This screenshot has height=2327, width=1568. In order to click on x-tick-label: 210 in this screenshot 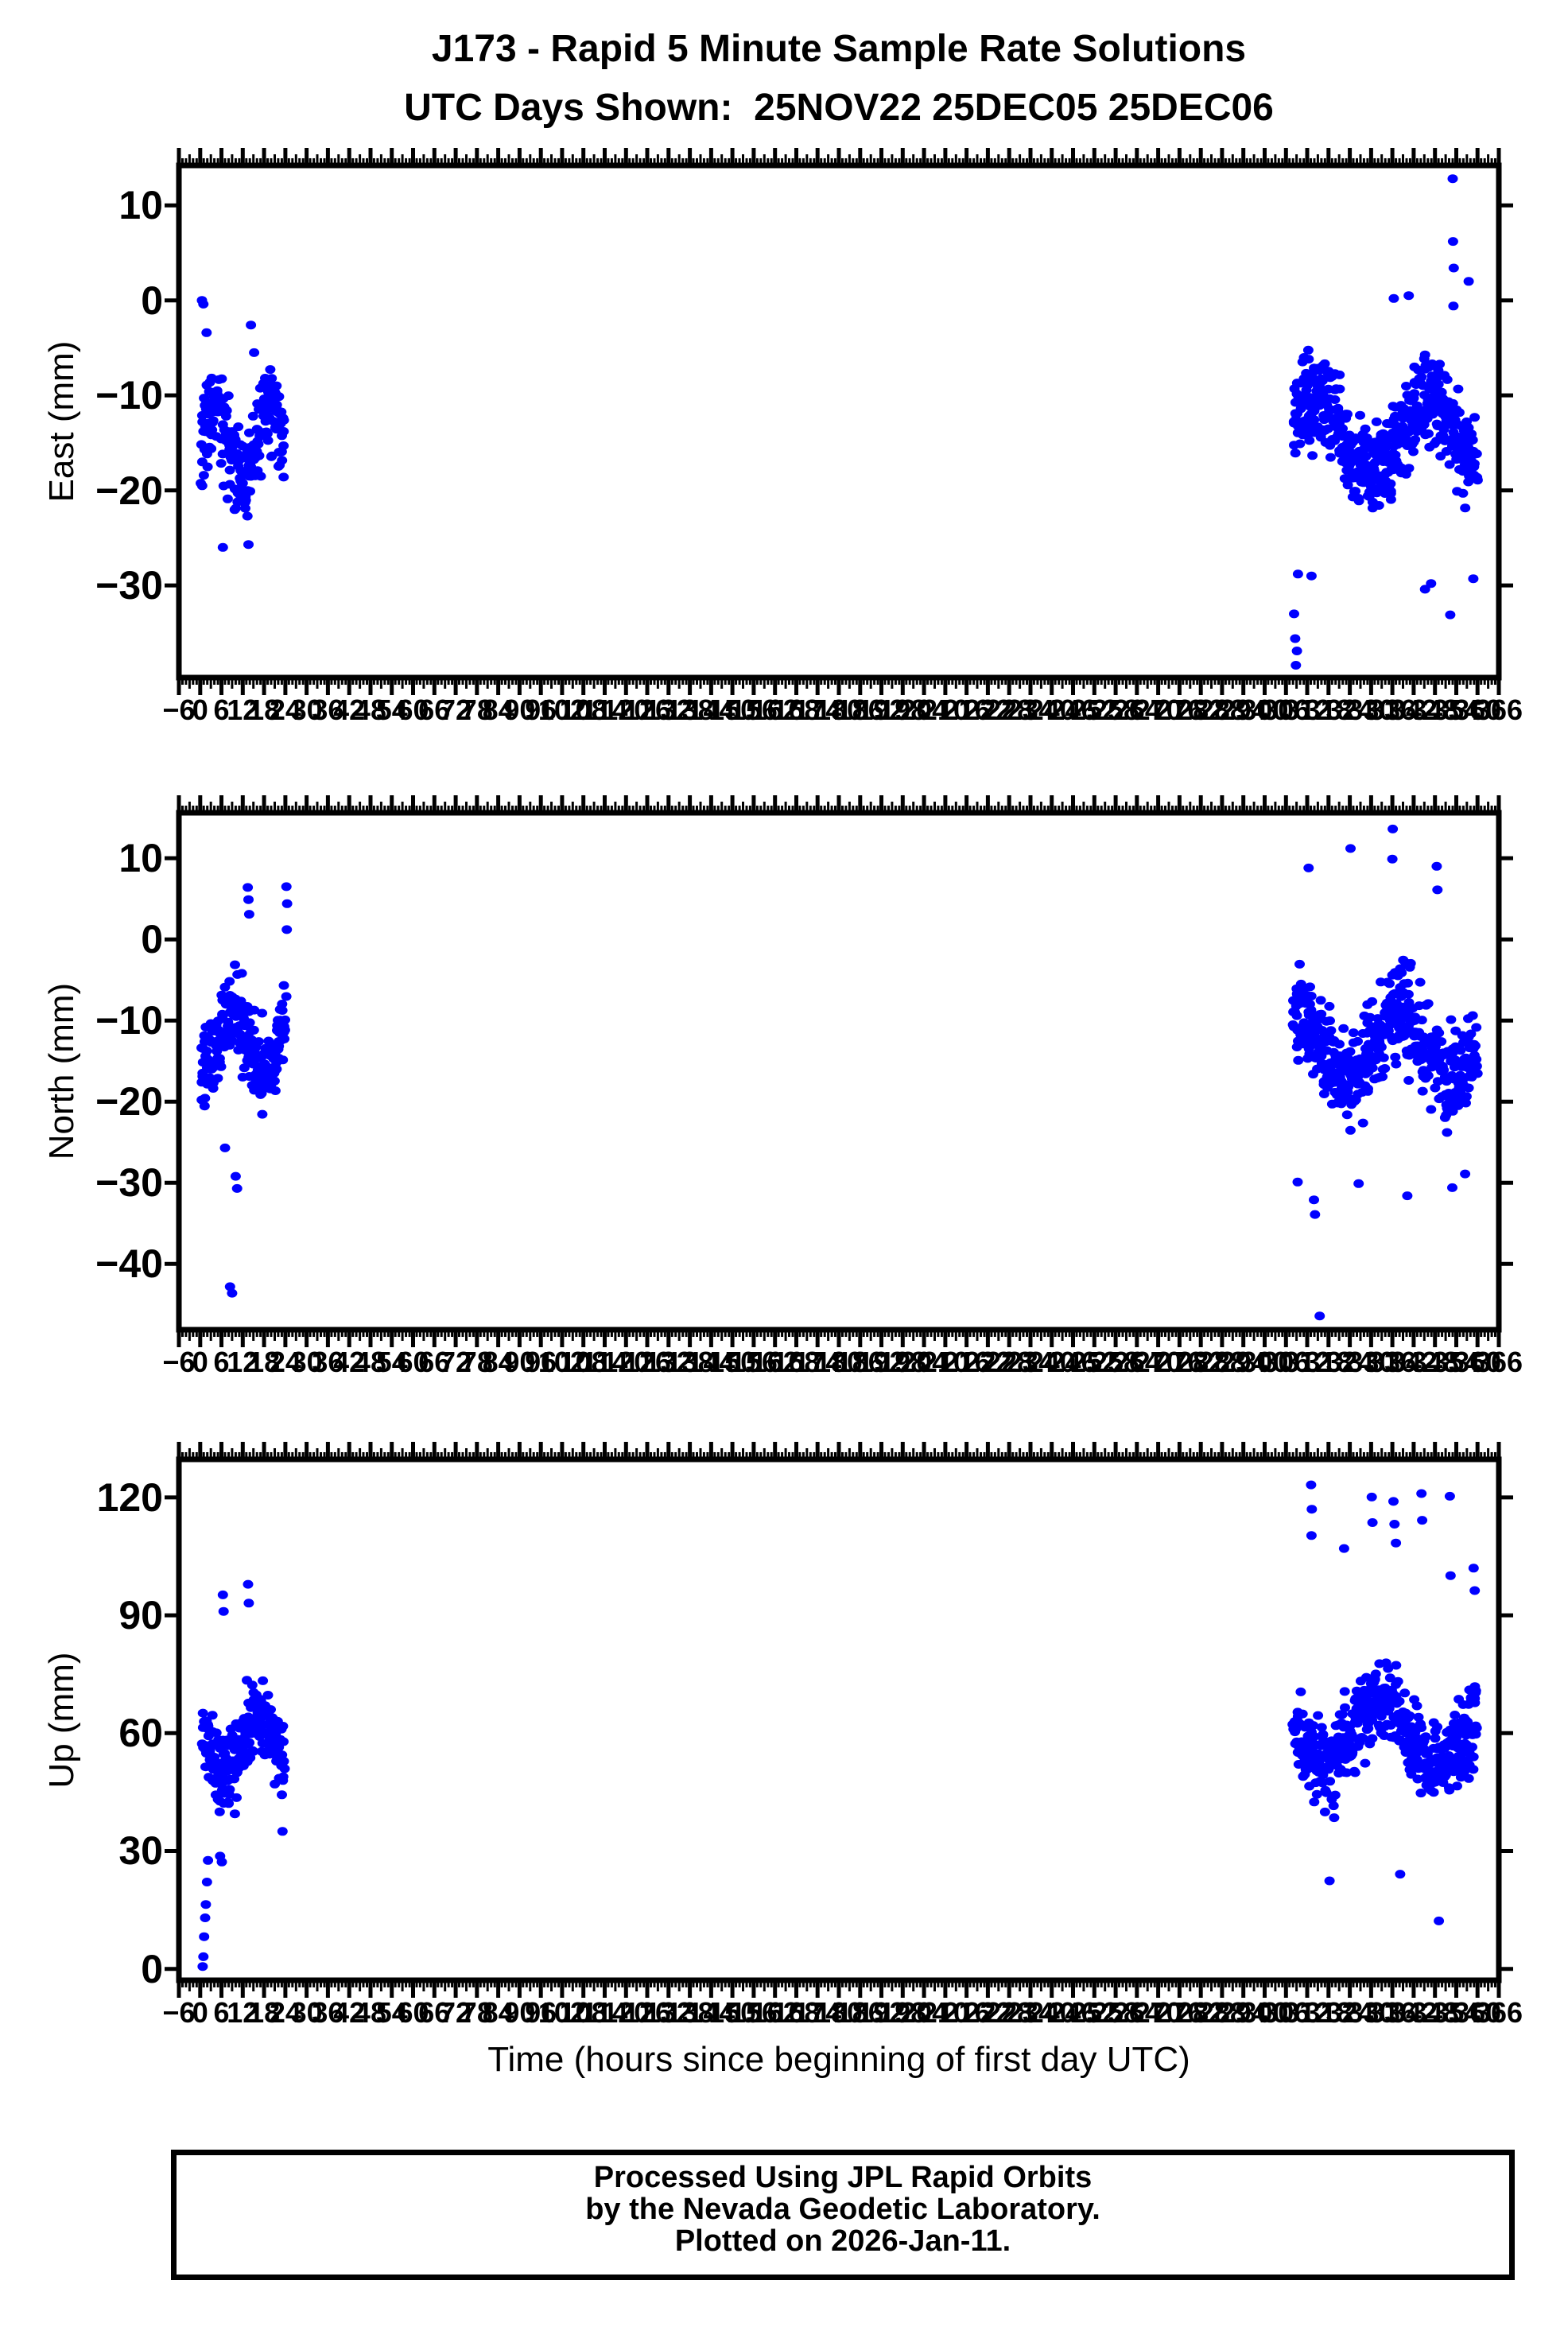, I will do `click(945, 2013)`.